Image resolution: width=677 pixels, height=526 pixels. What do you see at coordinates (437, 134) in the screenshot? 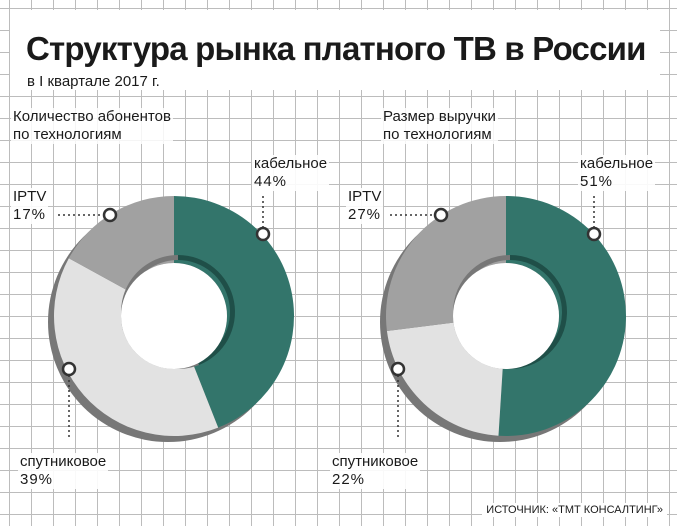
I see `right-chart-title-line-2: по технологиям` at bounding box center [437, 134].